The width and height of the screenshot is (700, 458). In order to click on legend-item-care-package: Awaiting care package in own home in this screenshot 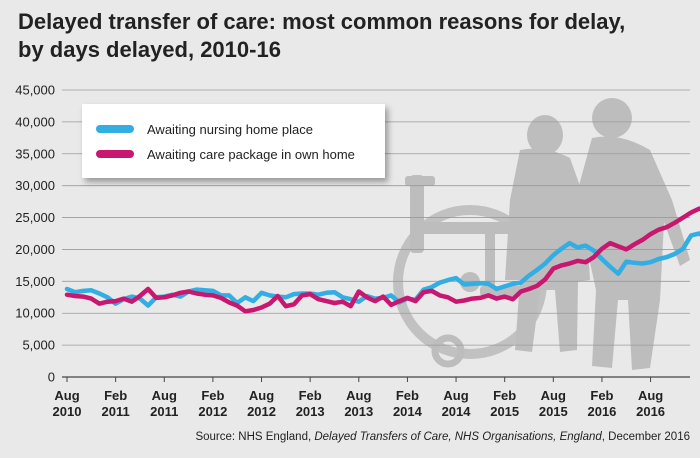, I will do `click(225, 154)`.